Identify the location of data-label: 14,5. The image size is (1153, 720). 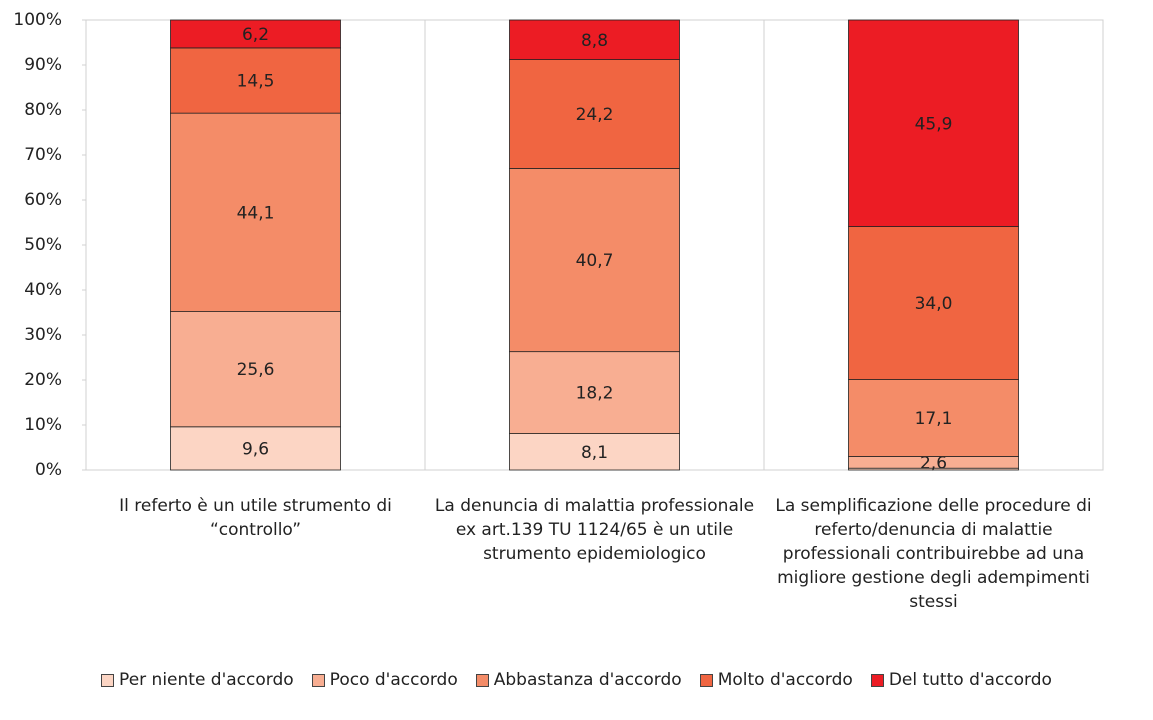
(256, 82).